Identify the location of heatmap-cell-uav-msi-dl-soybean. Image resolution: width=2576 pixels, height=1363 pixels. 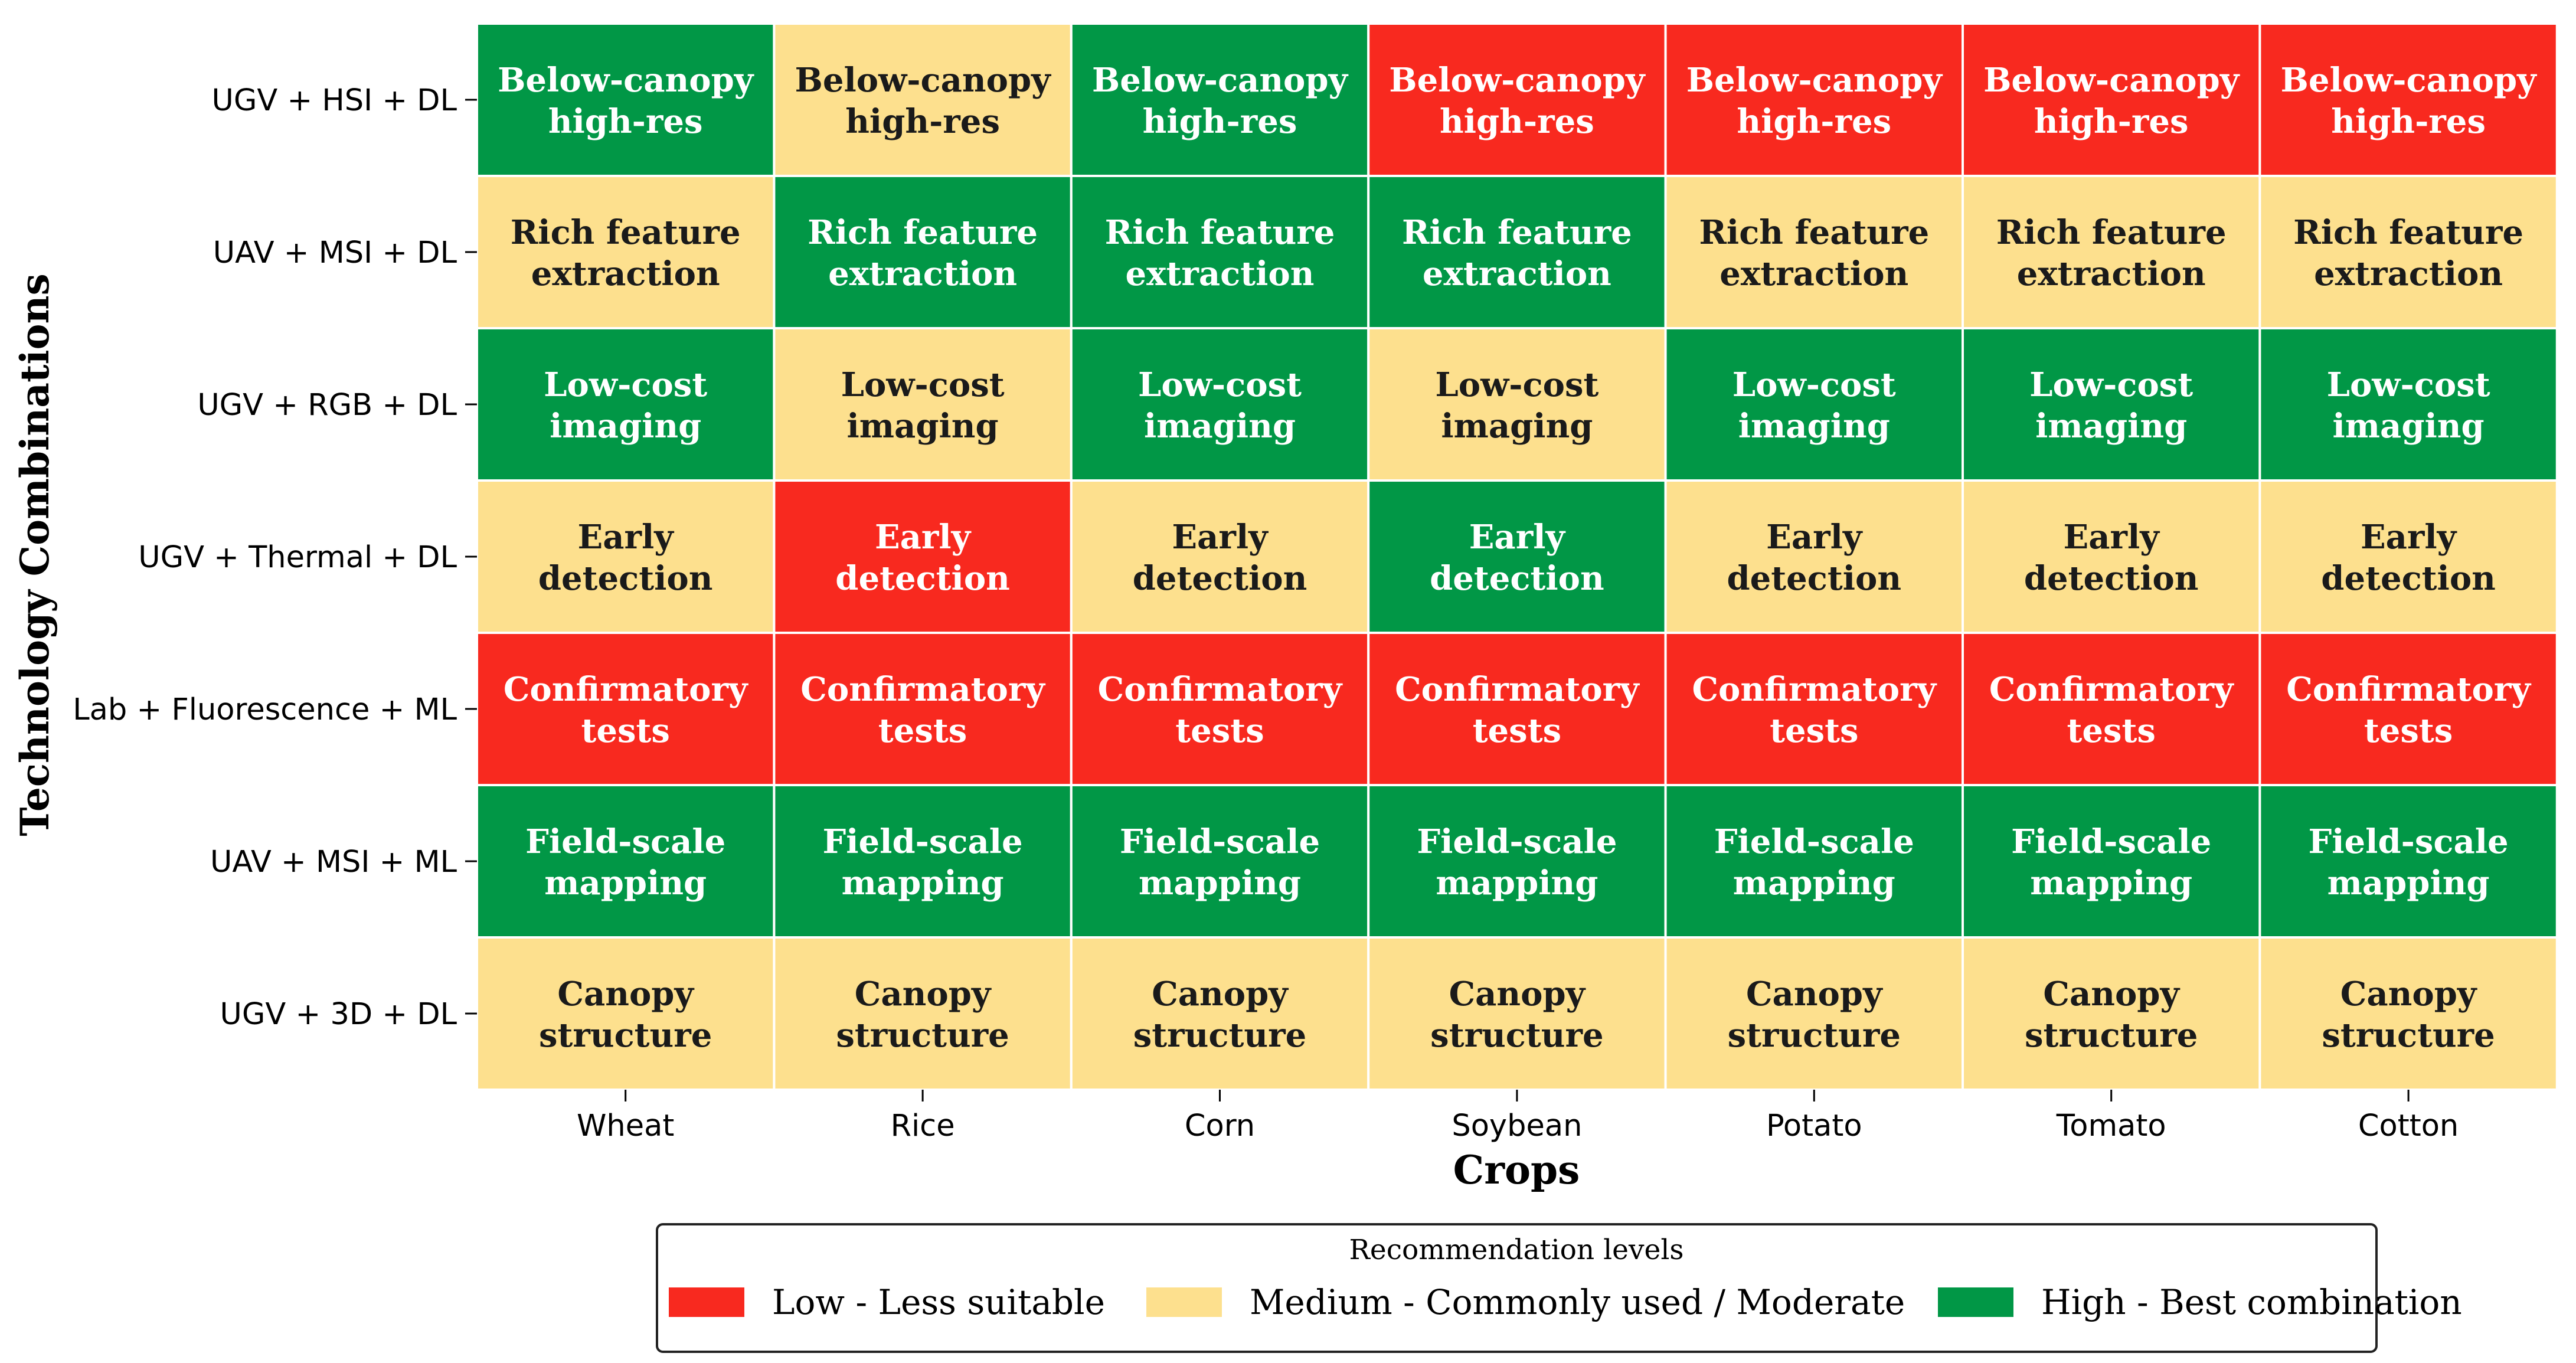
(1517, 252).